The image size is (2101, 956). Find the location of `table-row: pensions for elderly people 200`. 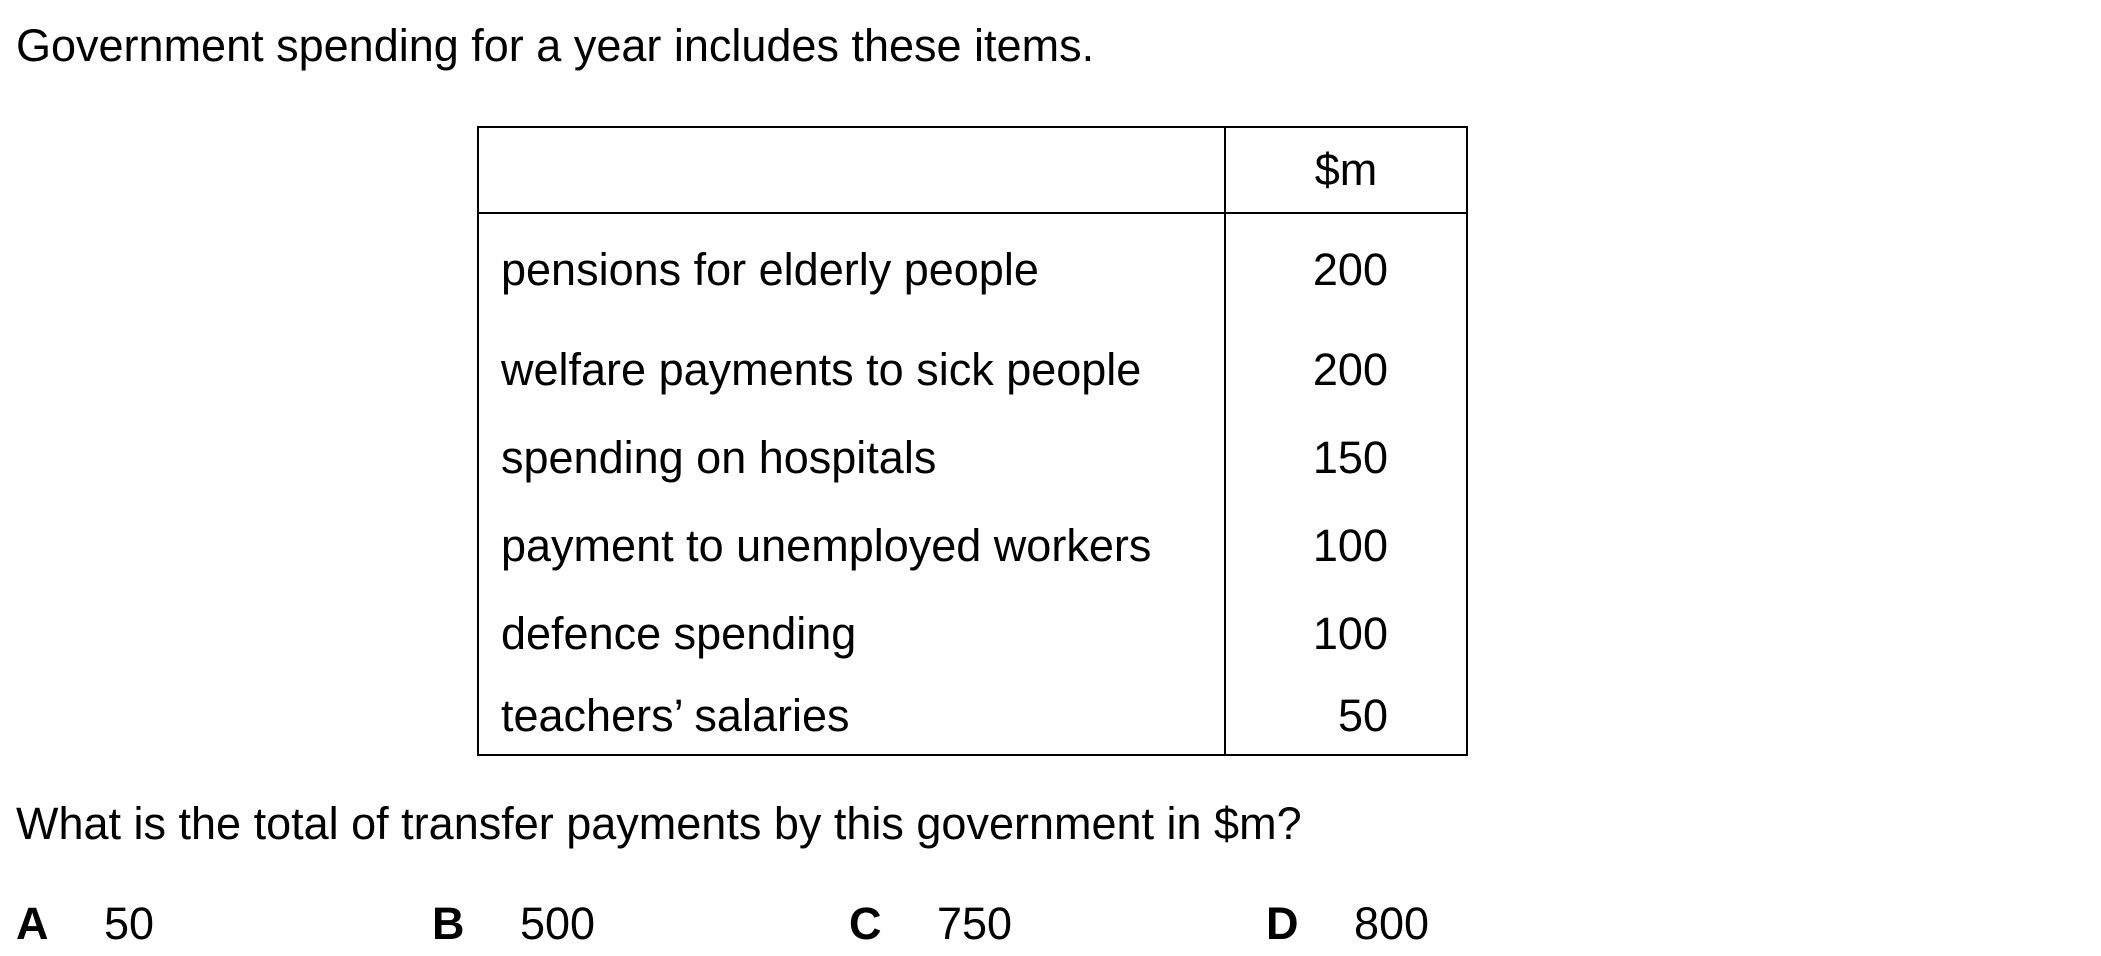

table-row: pensions for elderly people 200 is located at coordinates (972, 269).